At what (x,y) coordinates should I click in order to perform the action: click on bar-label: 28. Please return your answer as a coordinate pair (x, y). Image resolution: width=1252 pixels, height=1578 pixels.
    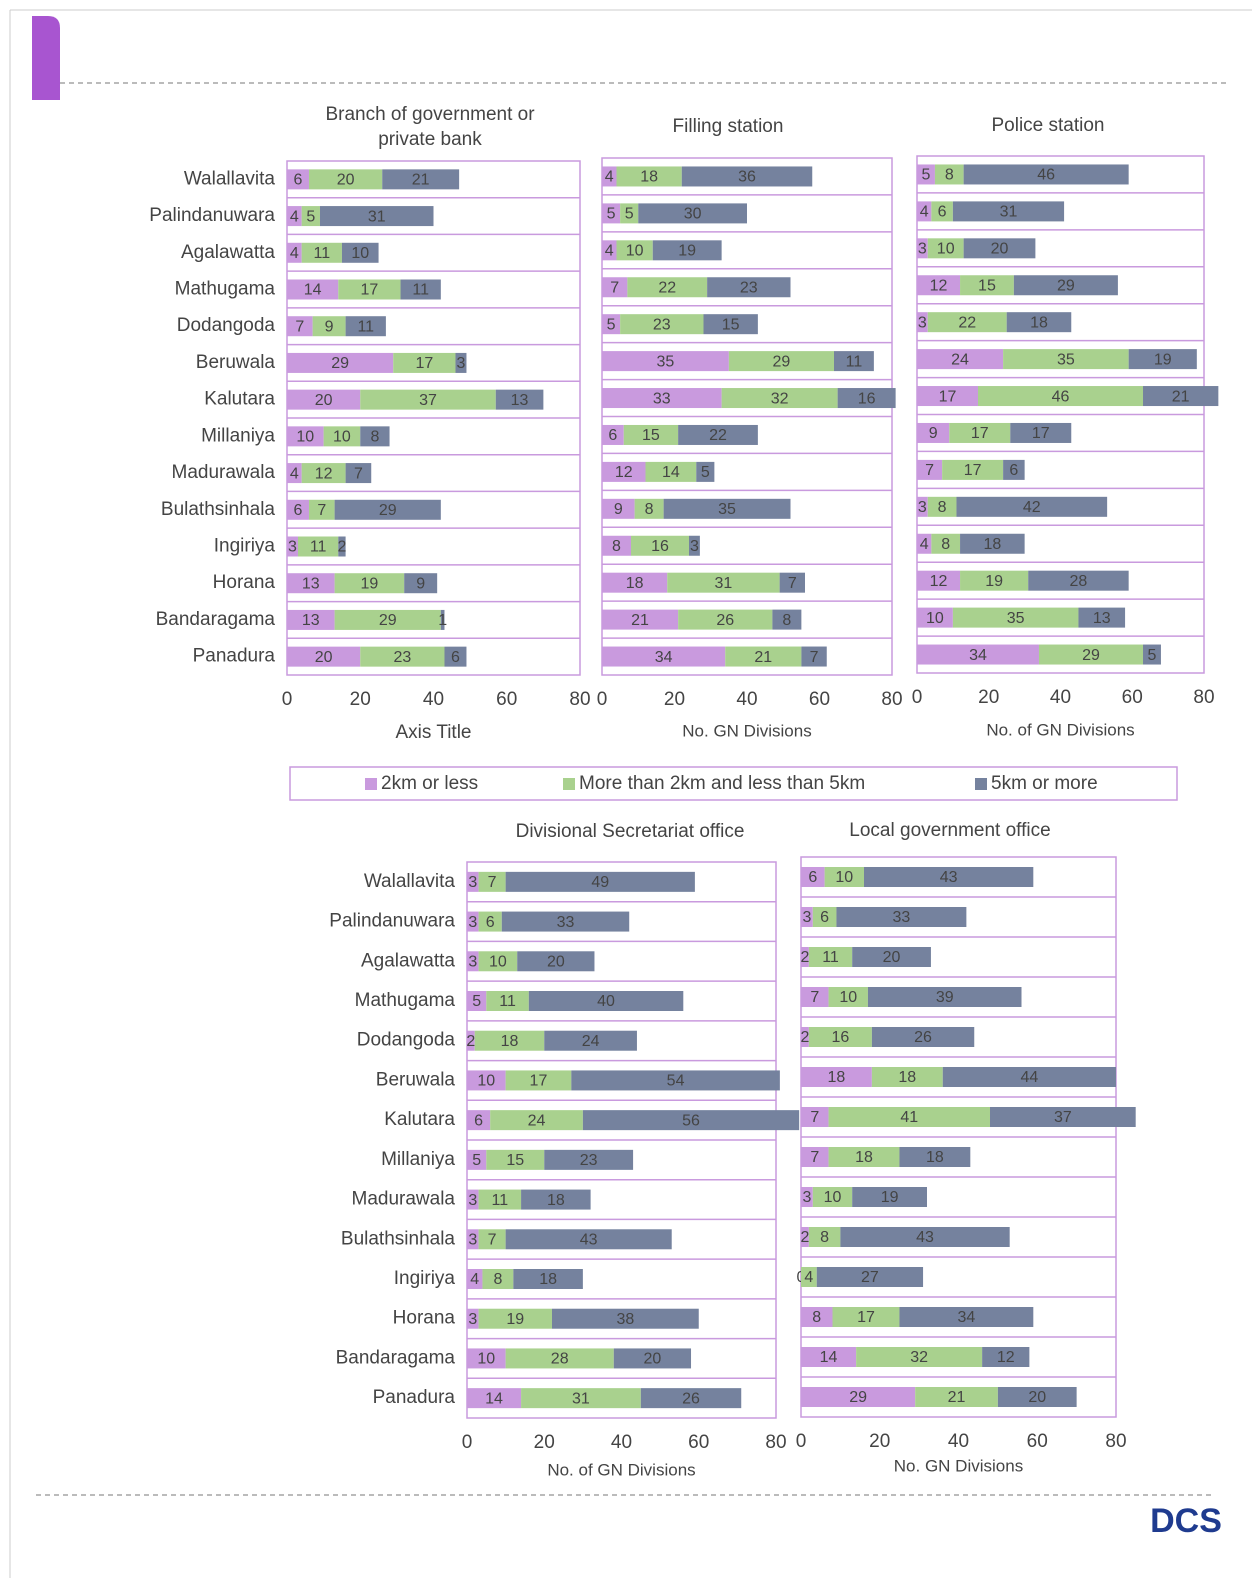
    Looking at the image, I should click on (1079, 581).